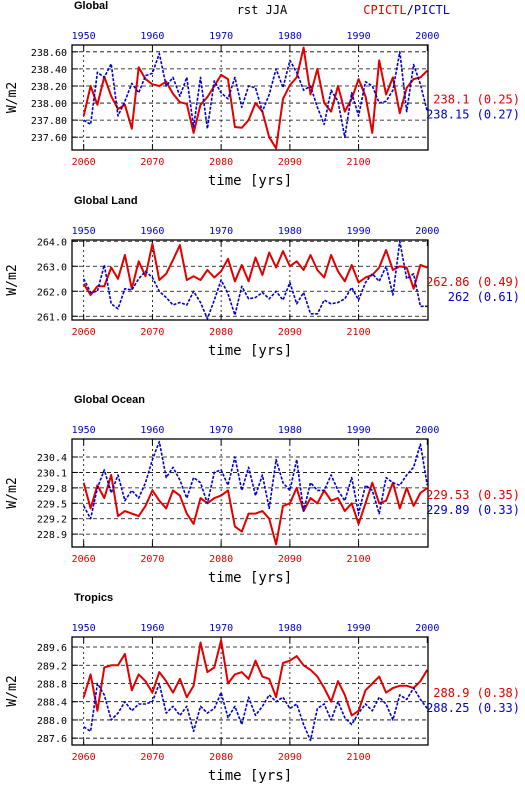 This screenshot has width=525, height=798. Describe the element at coordinates (484, 297) in the screenshot. I see `stats-blue: 262 (0.61)` at that location.